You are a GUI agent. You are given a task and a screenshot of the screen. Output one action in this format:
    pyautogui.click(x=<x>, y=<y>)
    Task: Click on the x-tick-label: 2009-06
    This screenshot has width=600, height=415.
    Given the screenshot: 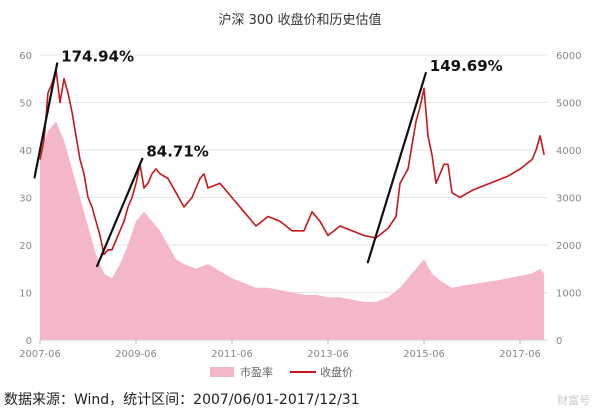 What is the action you would take?
    pyautogui.click(x=136, y=354)
    